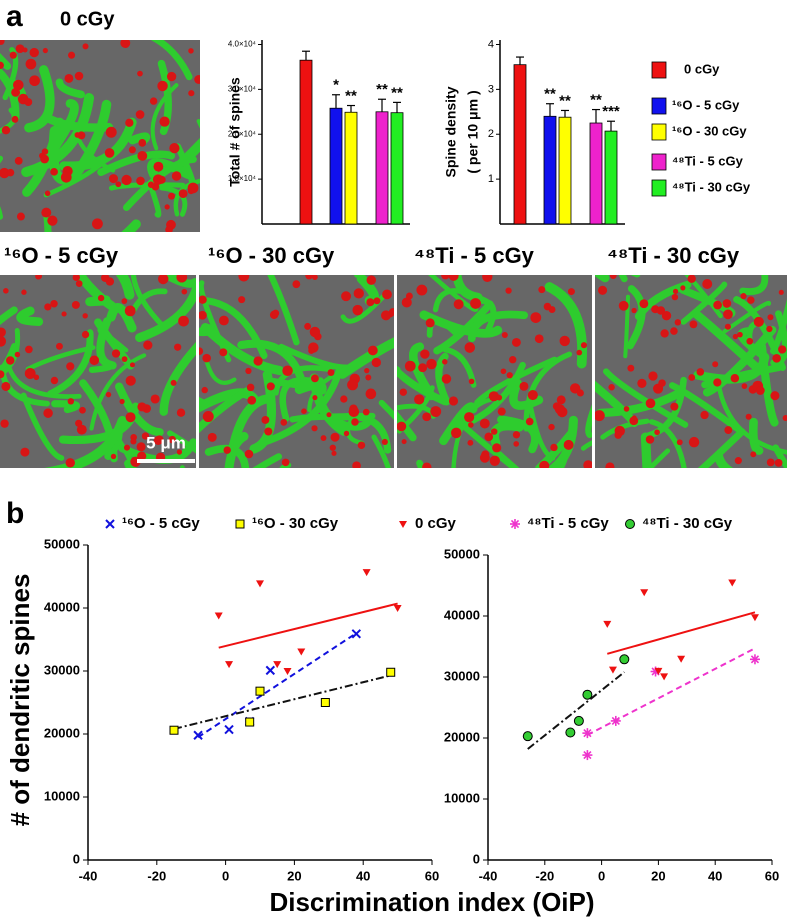 The width and height of the screenshot is (787, 921). What do you see at coordinates (242, 133) in the screenshot?
I see `y-tick-label: 2.0×10⁴` at bounding box center [242, 133].